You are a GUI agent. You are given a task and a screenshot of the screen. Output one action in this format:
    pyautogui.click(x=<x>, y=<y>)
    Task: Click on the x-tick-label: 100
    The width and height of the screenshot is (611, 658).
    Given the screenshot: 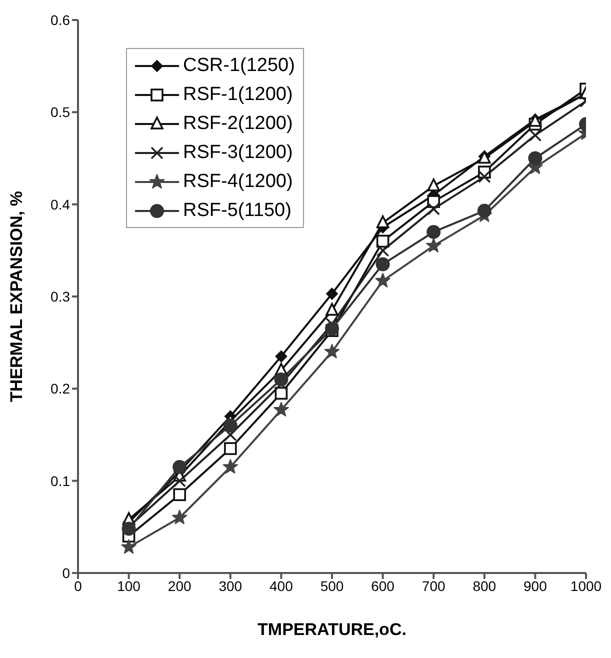 What is the action you would take?
    pyautogui.click(x=129, y=586)
    